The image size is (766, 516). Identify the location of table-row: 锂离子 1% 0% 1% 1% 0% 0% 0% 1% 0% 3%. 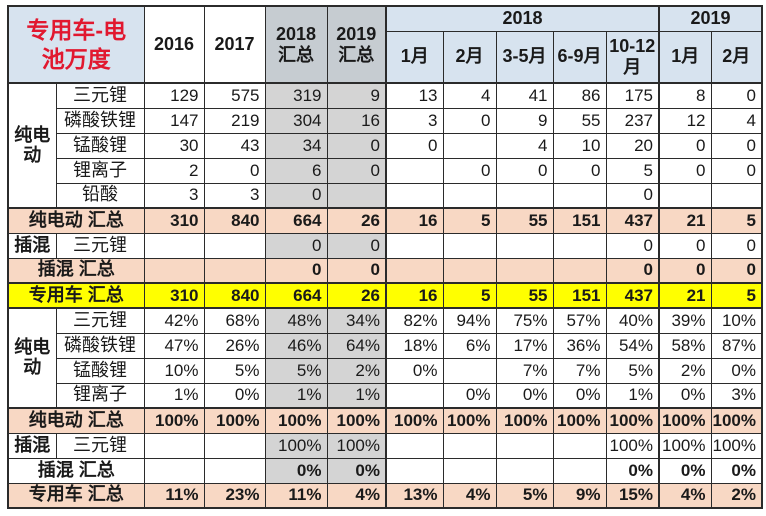
(385, 395).